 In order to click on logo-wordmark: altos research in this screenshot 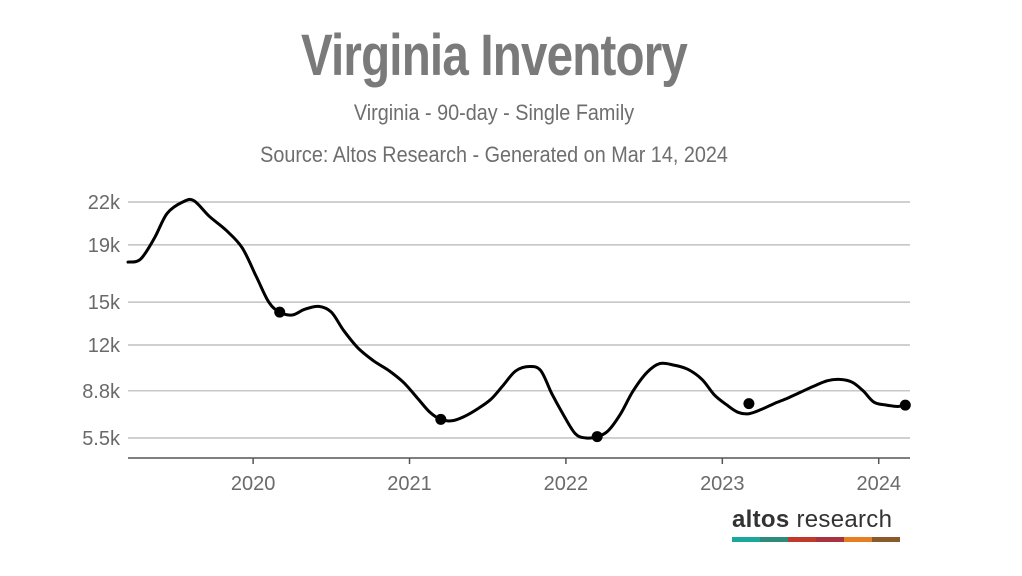, I will do `click(818, 520)`.